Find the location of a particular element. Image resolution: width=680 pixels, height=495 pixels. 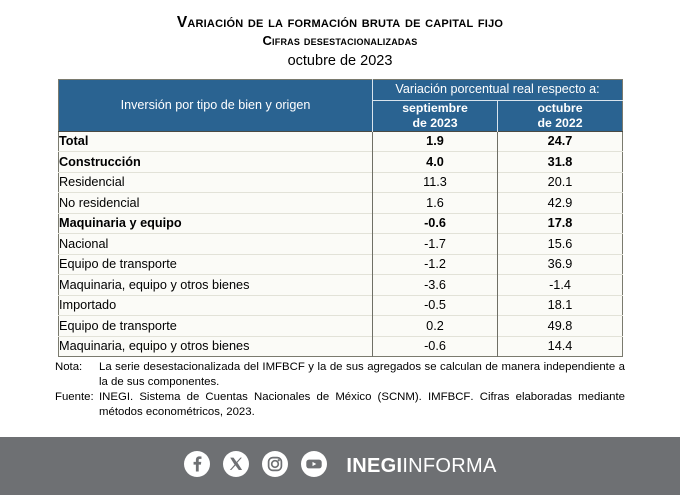

footer-bar: INEGIINFORMA is located at coordinates (340, 466).